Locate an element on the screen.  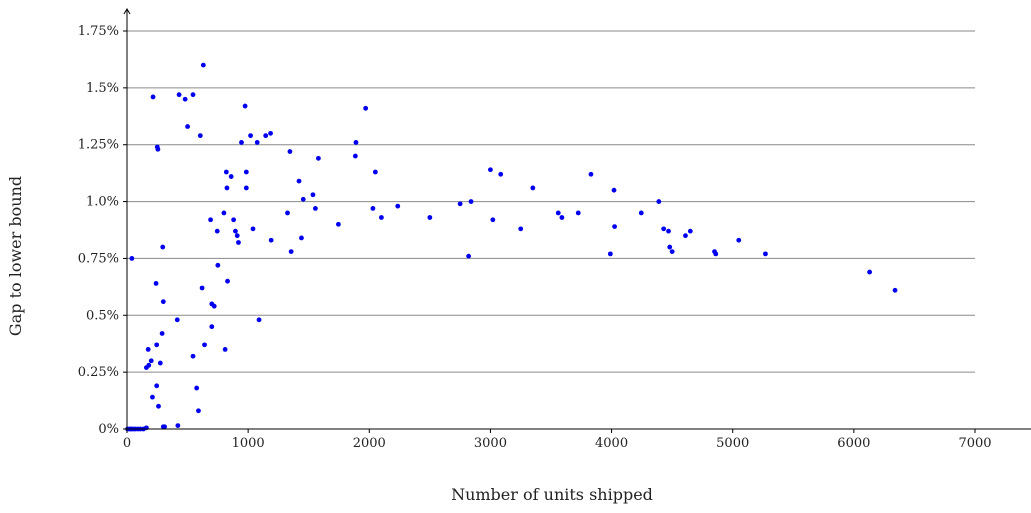
x-tick-label: 1000 is located at coordinates (248, 443).